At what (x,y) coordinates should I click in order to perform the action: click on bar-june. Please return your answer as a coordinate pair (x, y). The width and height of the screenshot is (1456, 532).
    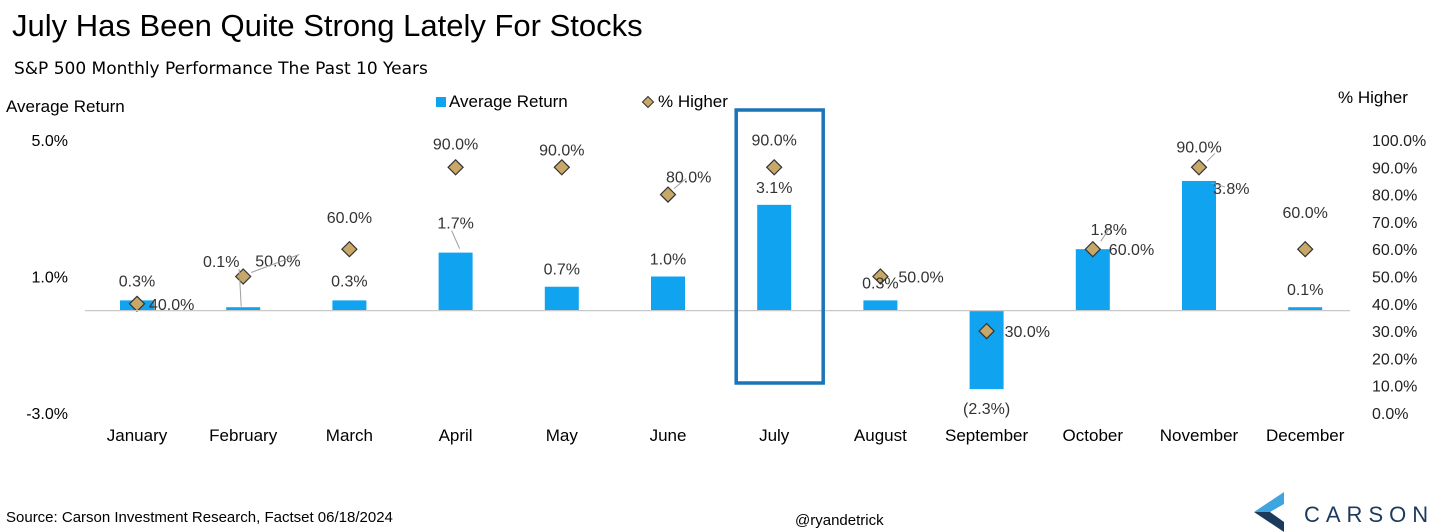
    Looking at the image, I should click on (668, 293).